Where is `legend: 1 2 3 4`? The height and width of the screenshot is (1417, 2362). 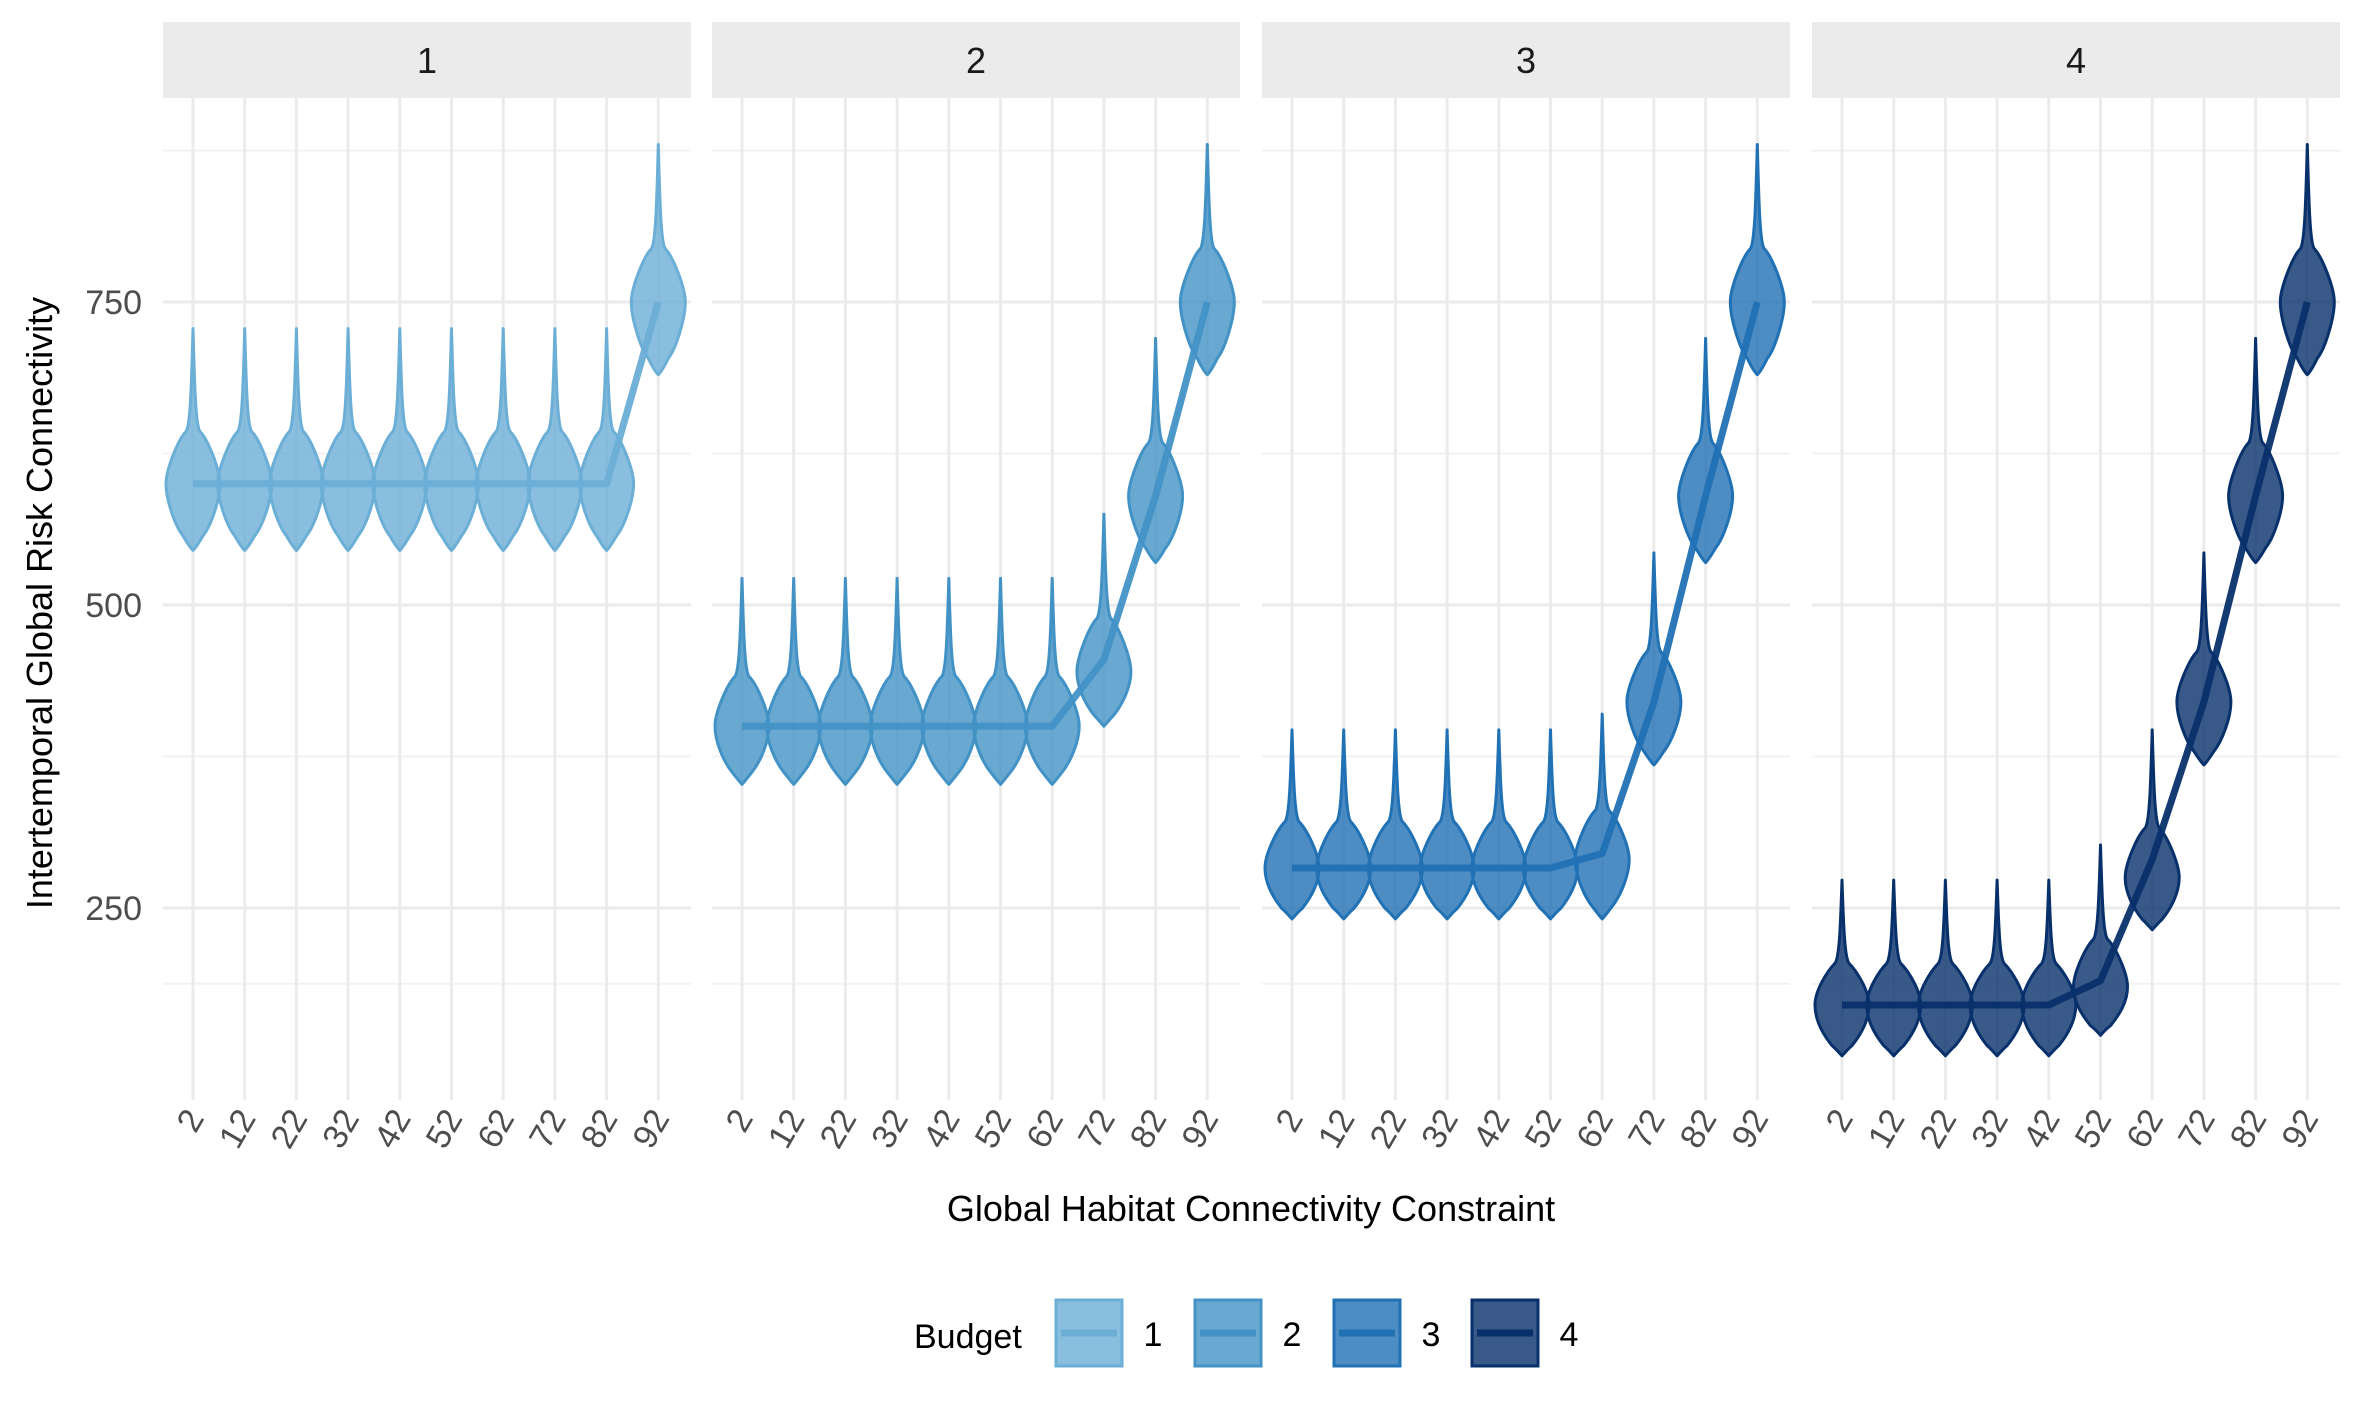
legend: 1 2 3 4 is located at coordinates (1316, 1333).